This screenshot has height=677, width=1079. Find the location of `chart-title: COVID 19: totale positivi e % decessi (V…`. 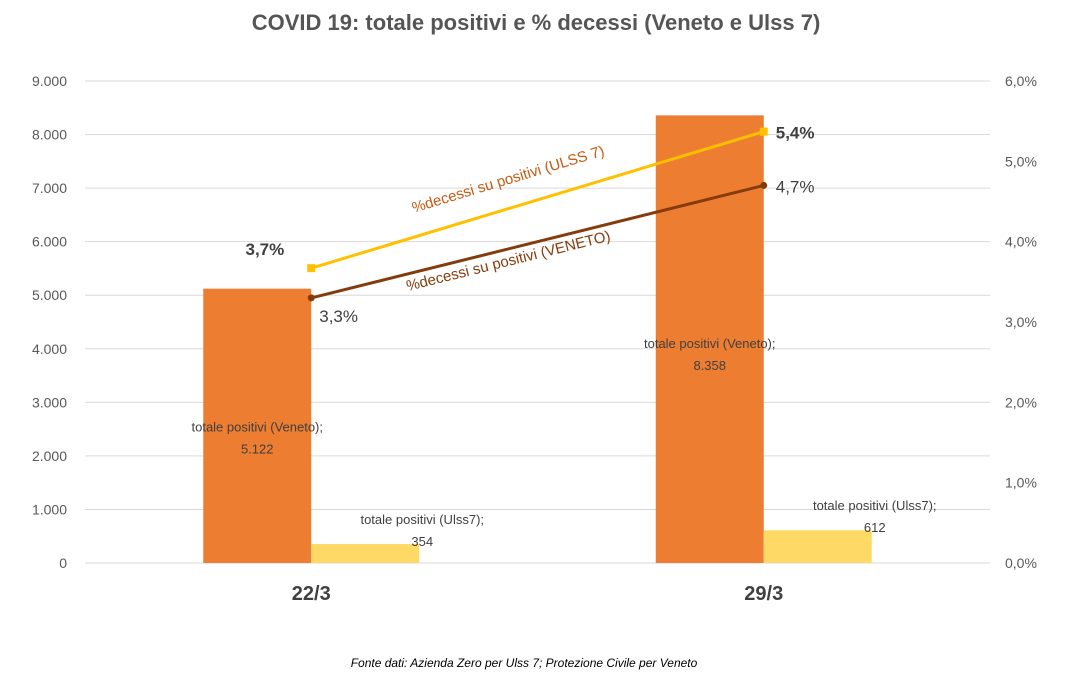

chart-title: COVID 19: totale positivi e % decessi (V… is located at coordinates (536, 22).